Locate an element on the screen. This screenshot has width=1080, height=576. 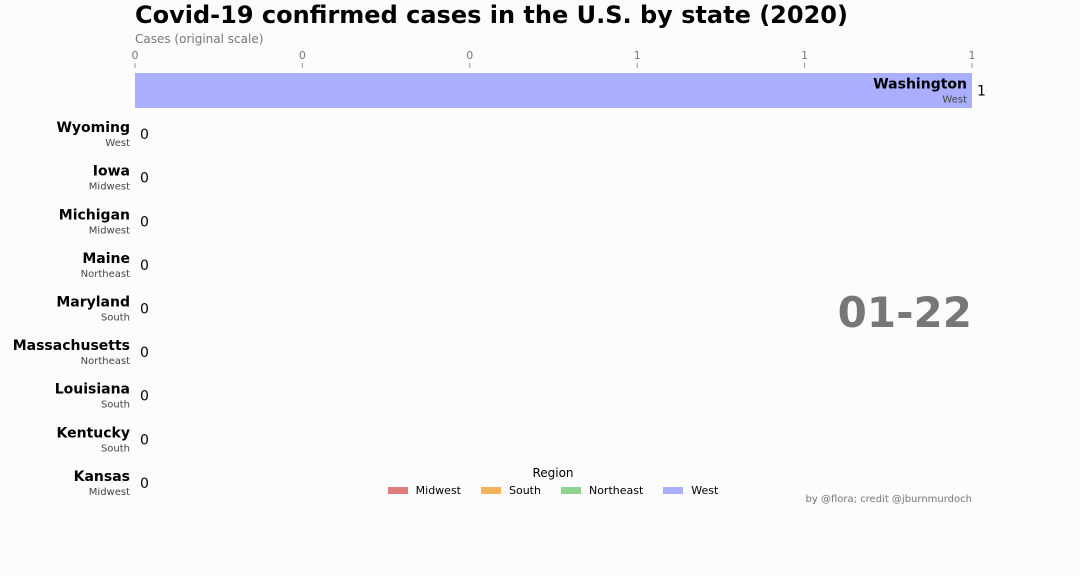
value-label: 1 is located at coordinates (981, 92).